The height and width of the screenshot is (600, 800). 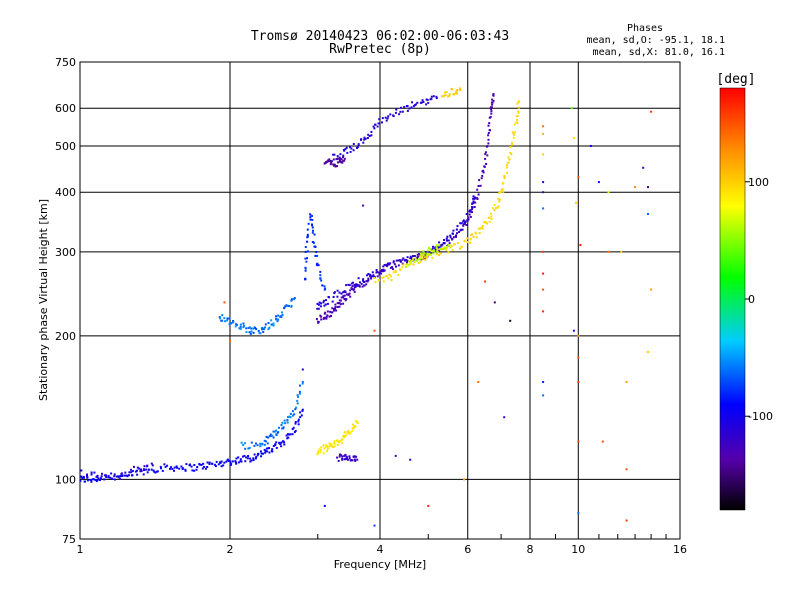 What do you see at coordinates (735, 79) in the screenshot?
I see `colorbar-label: [deg]` at bounding box center [735, 79].